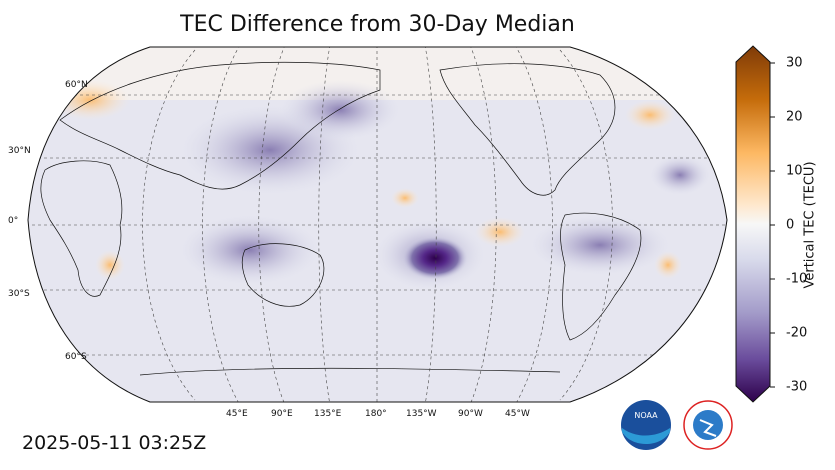 This screenshot has height=470, width=835. What do you see at coordinates (794, 117) in the screenshot?
I see `colorbar-tick-label: 20` at bounding box center [794, 117].